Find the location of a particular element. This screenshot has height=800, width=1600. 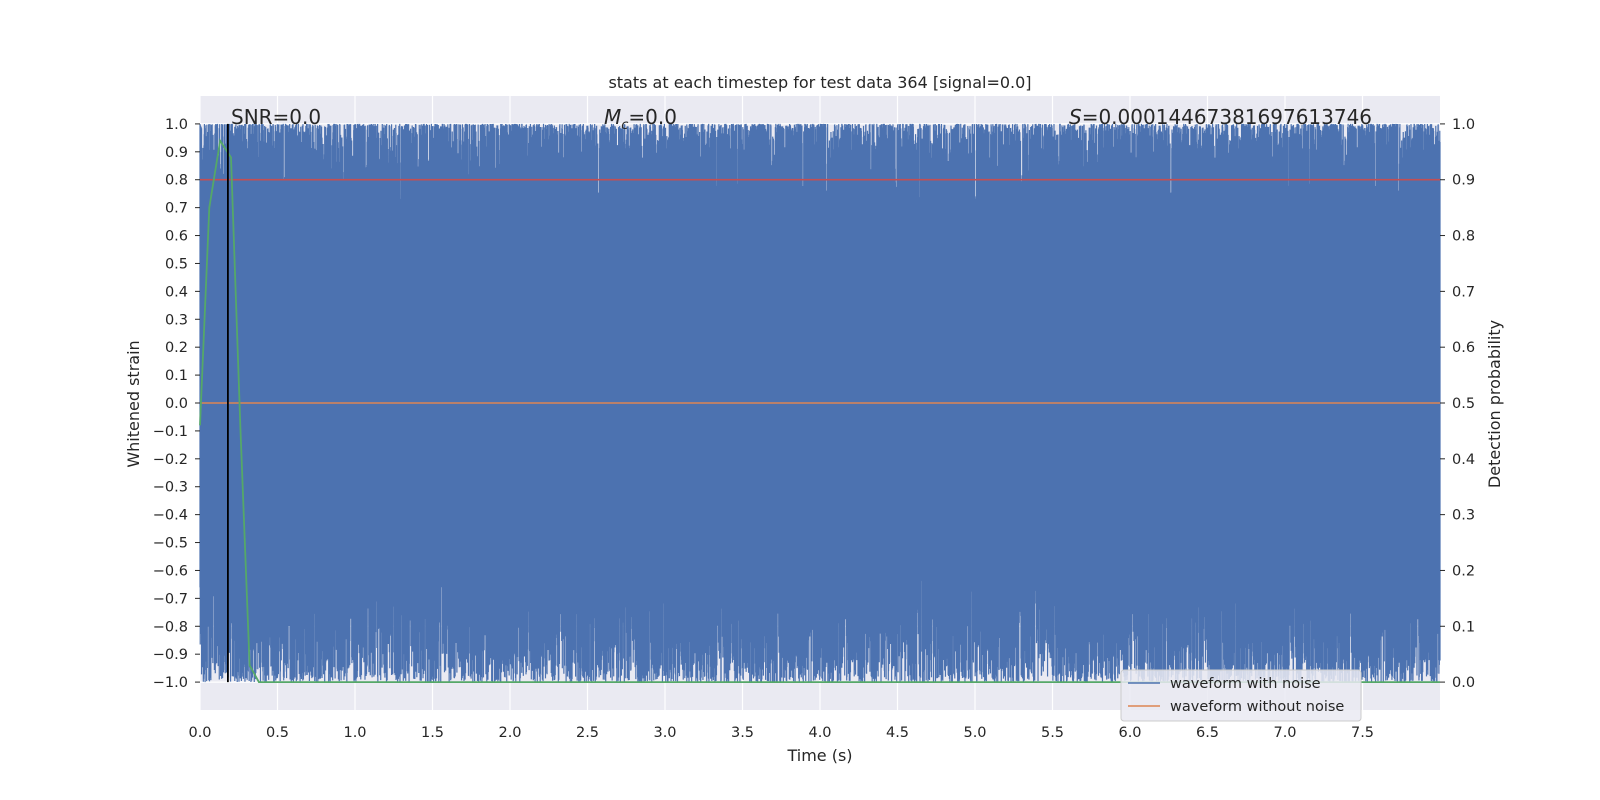

mc-value: =0.0 is located at coordinates (652, 117).